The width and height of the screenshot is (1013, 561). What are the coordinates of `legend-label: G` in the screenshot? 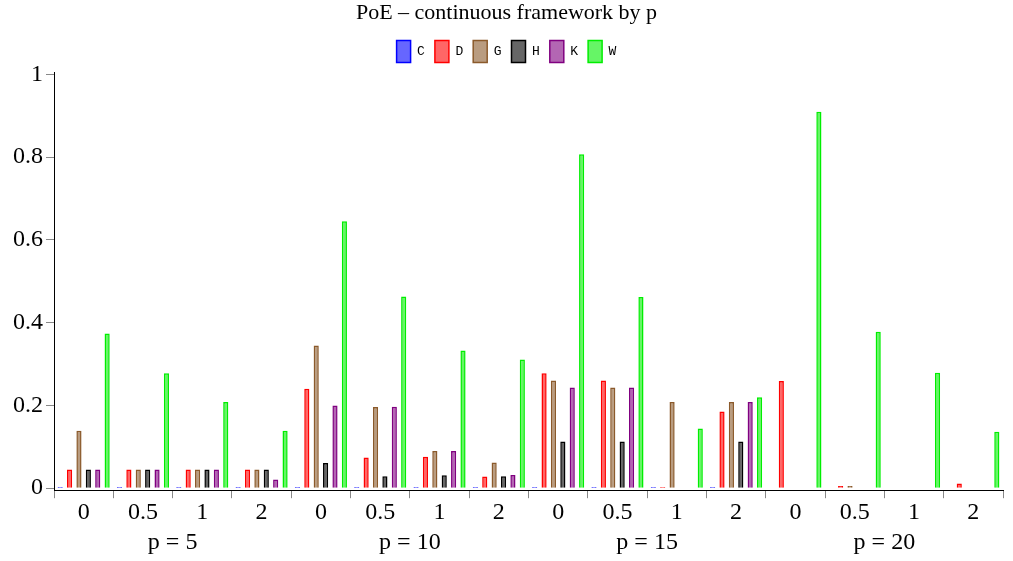 It's located at (497, 51).